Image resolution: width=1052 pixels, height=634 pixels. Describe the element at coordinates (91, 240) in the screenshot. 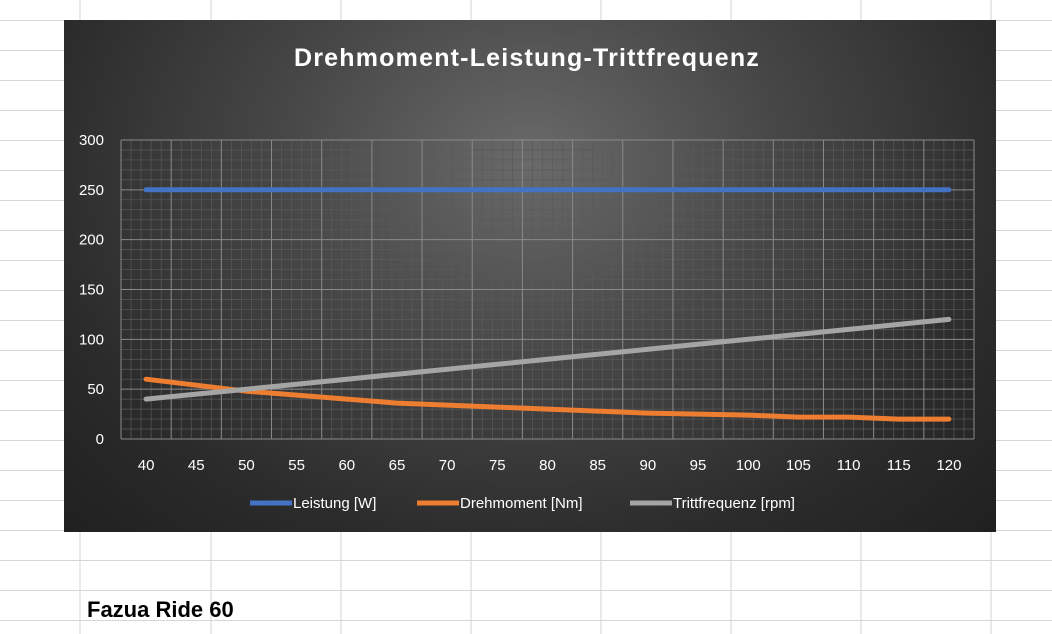

I see `y-tick-label: 200` at that location.